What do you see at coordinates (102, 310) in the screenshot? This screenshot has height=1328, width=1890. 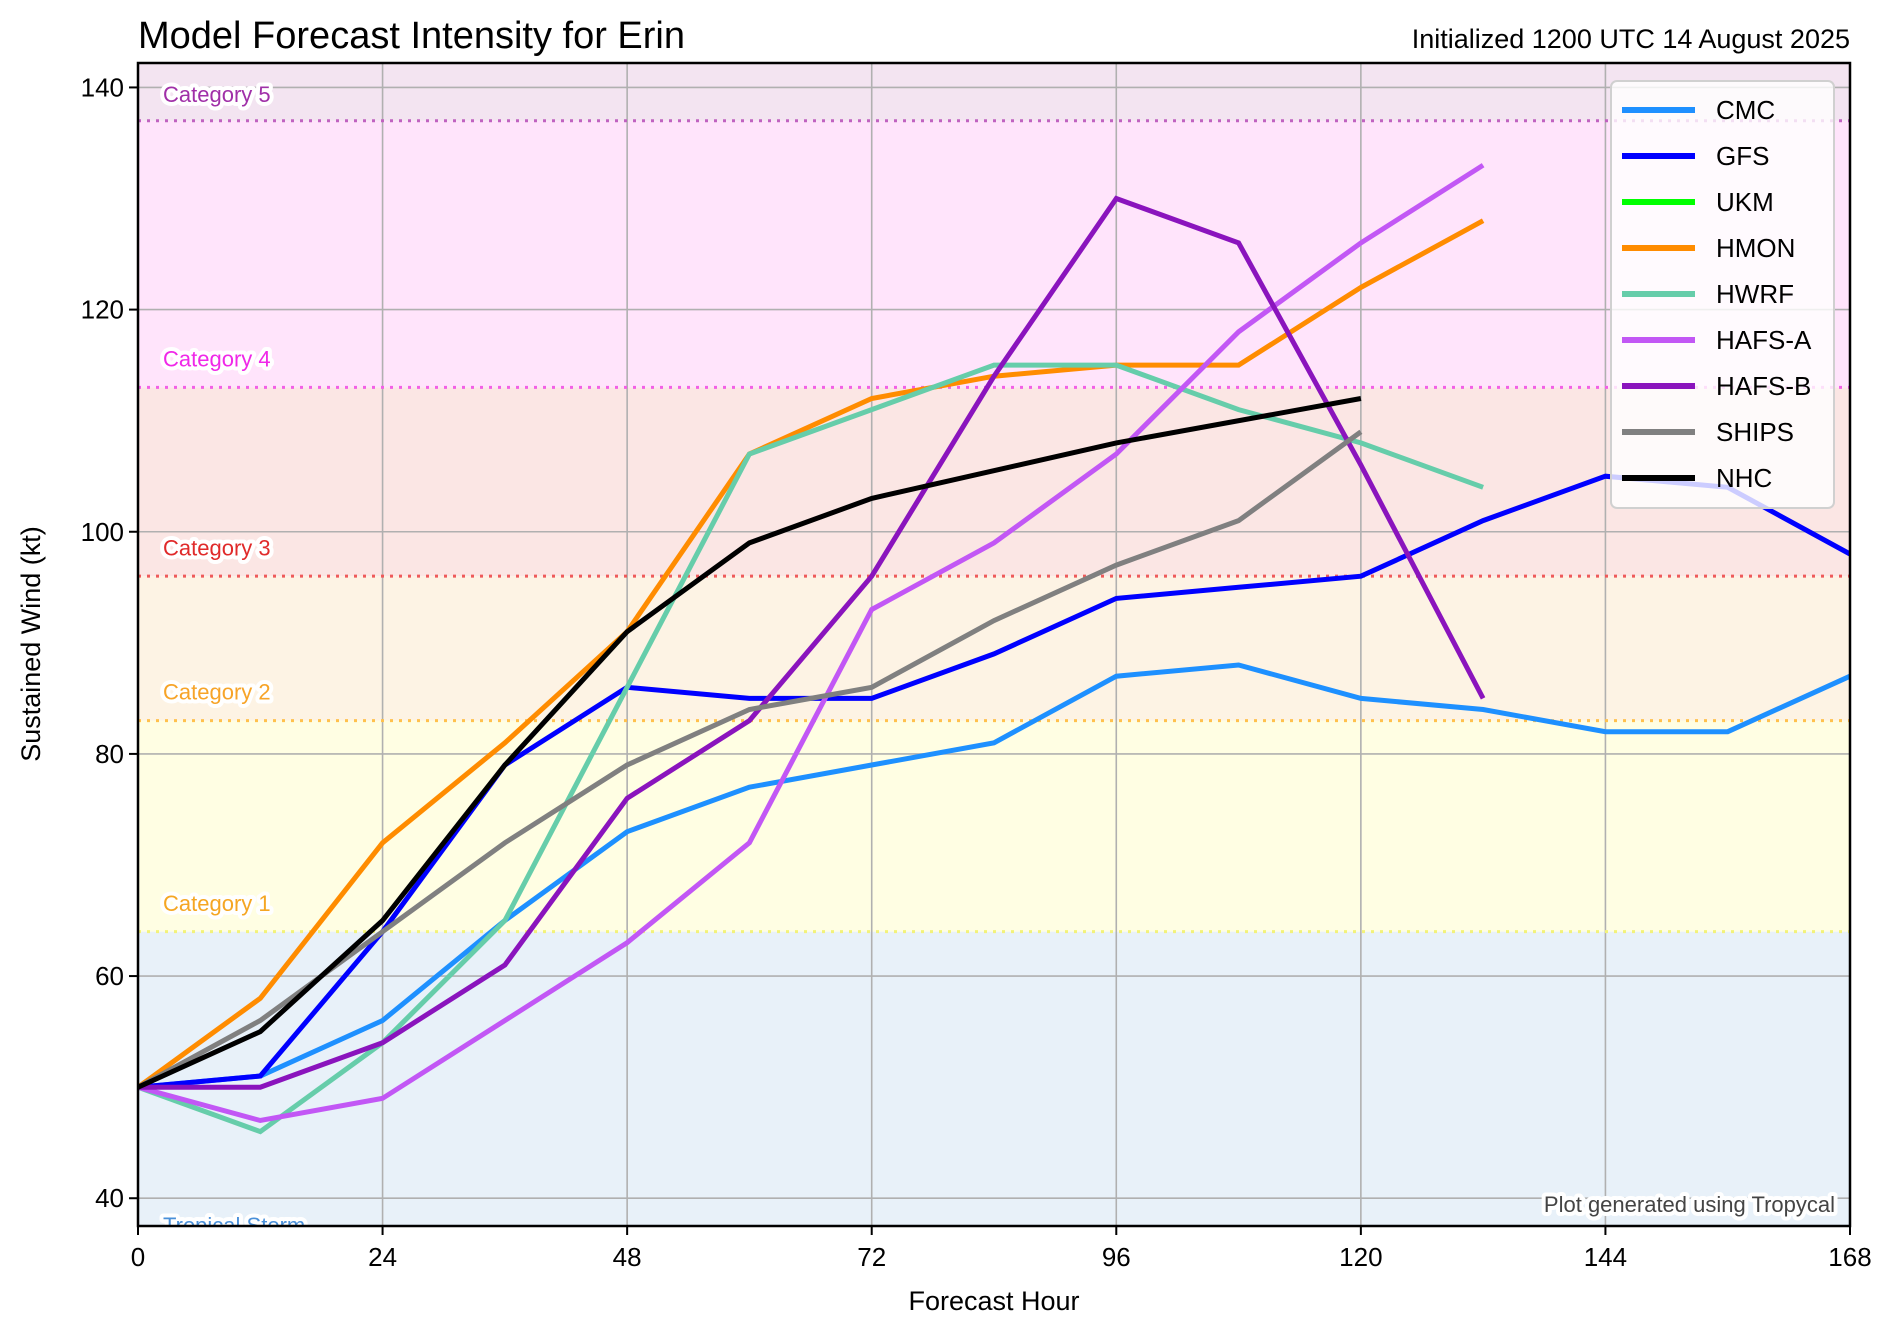 I see `y-tick-label: 120` at bounding box center [102, 310].